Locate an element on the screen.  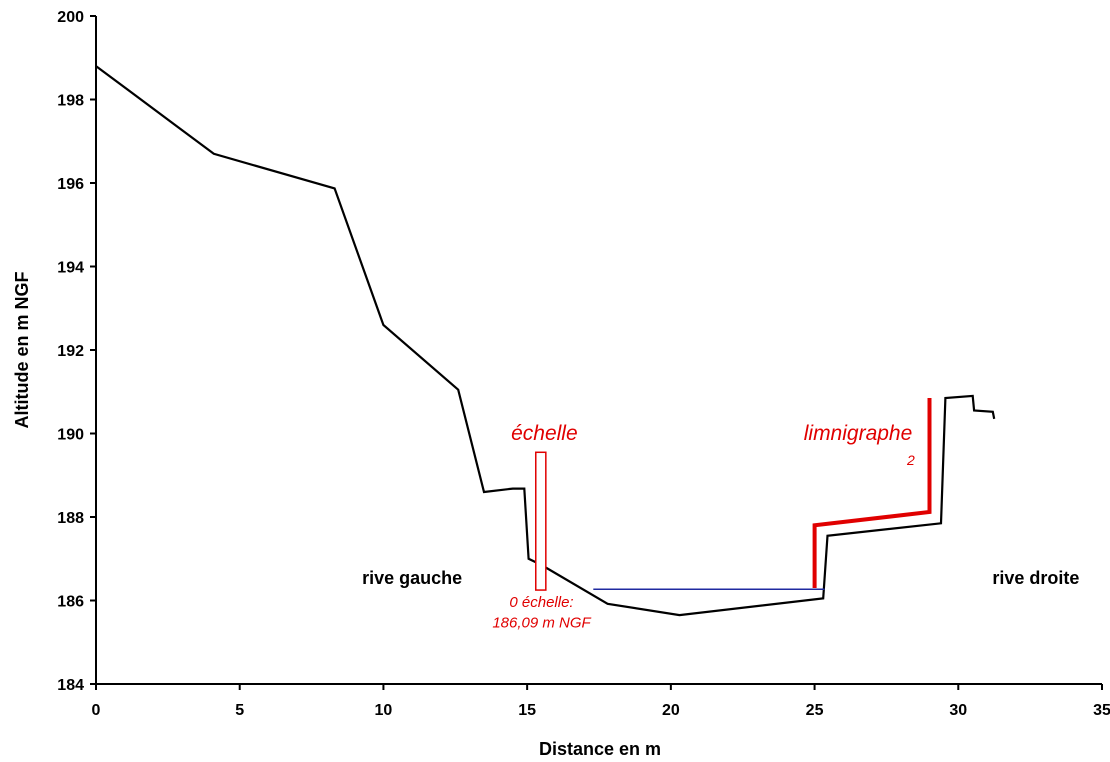
limnigraphe-label-fragment: 2 is located at coordinates (910, 460).